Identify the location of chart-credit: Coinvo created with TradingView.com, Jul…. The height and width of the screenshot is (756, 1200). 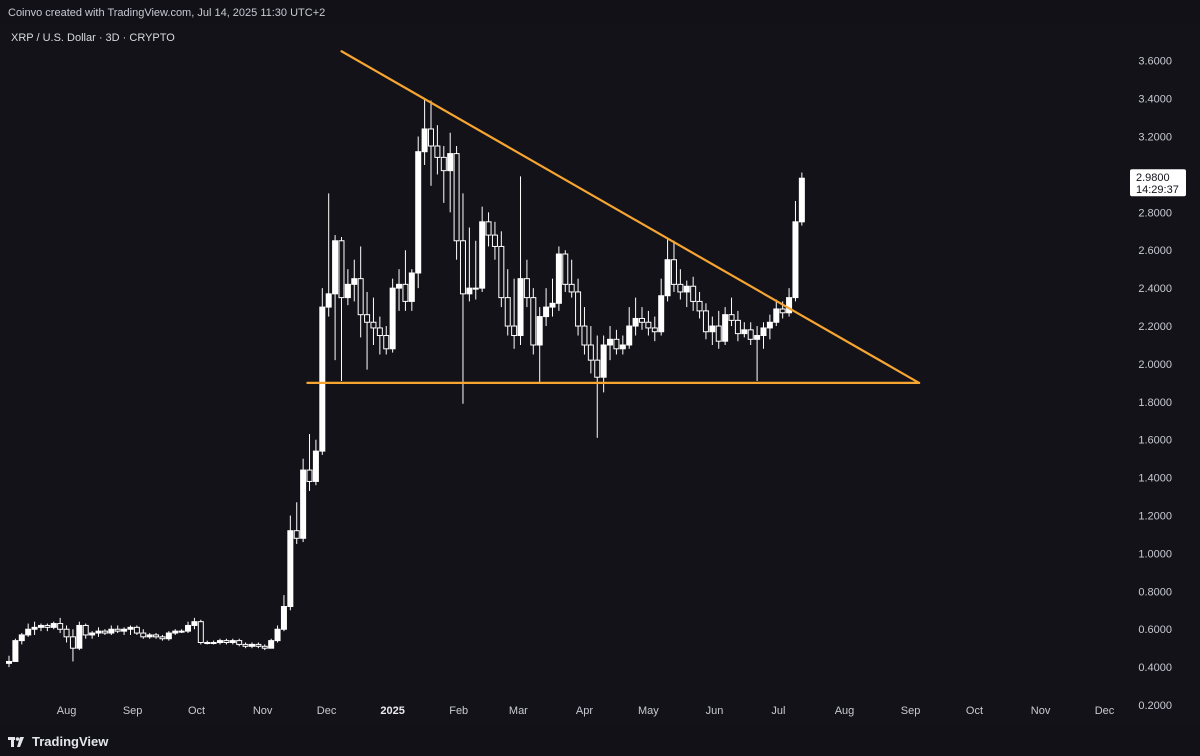
(167, 13).